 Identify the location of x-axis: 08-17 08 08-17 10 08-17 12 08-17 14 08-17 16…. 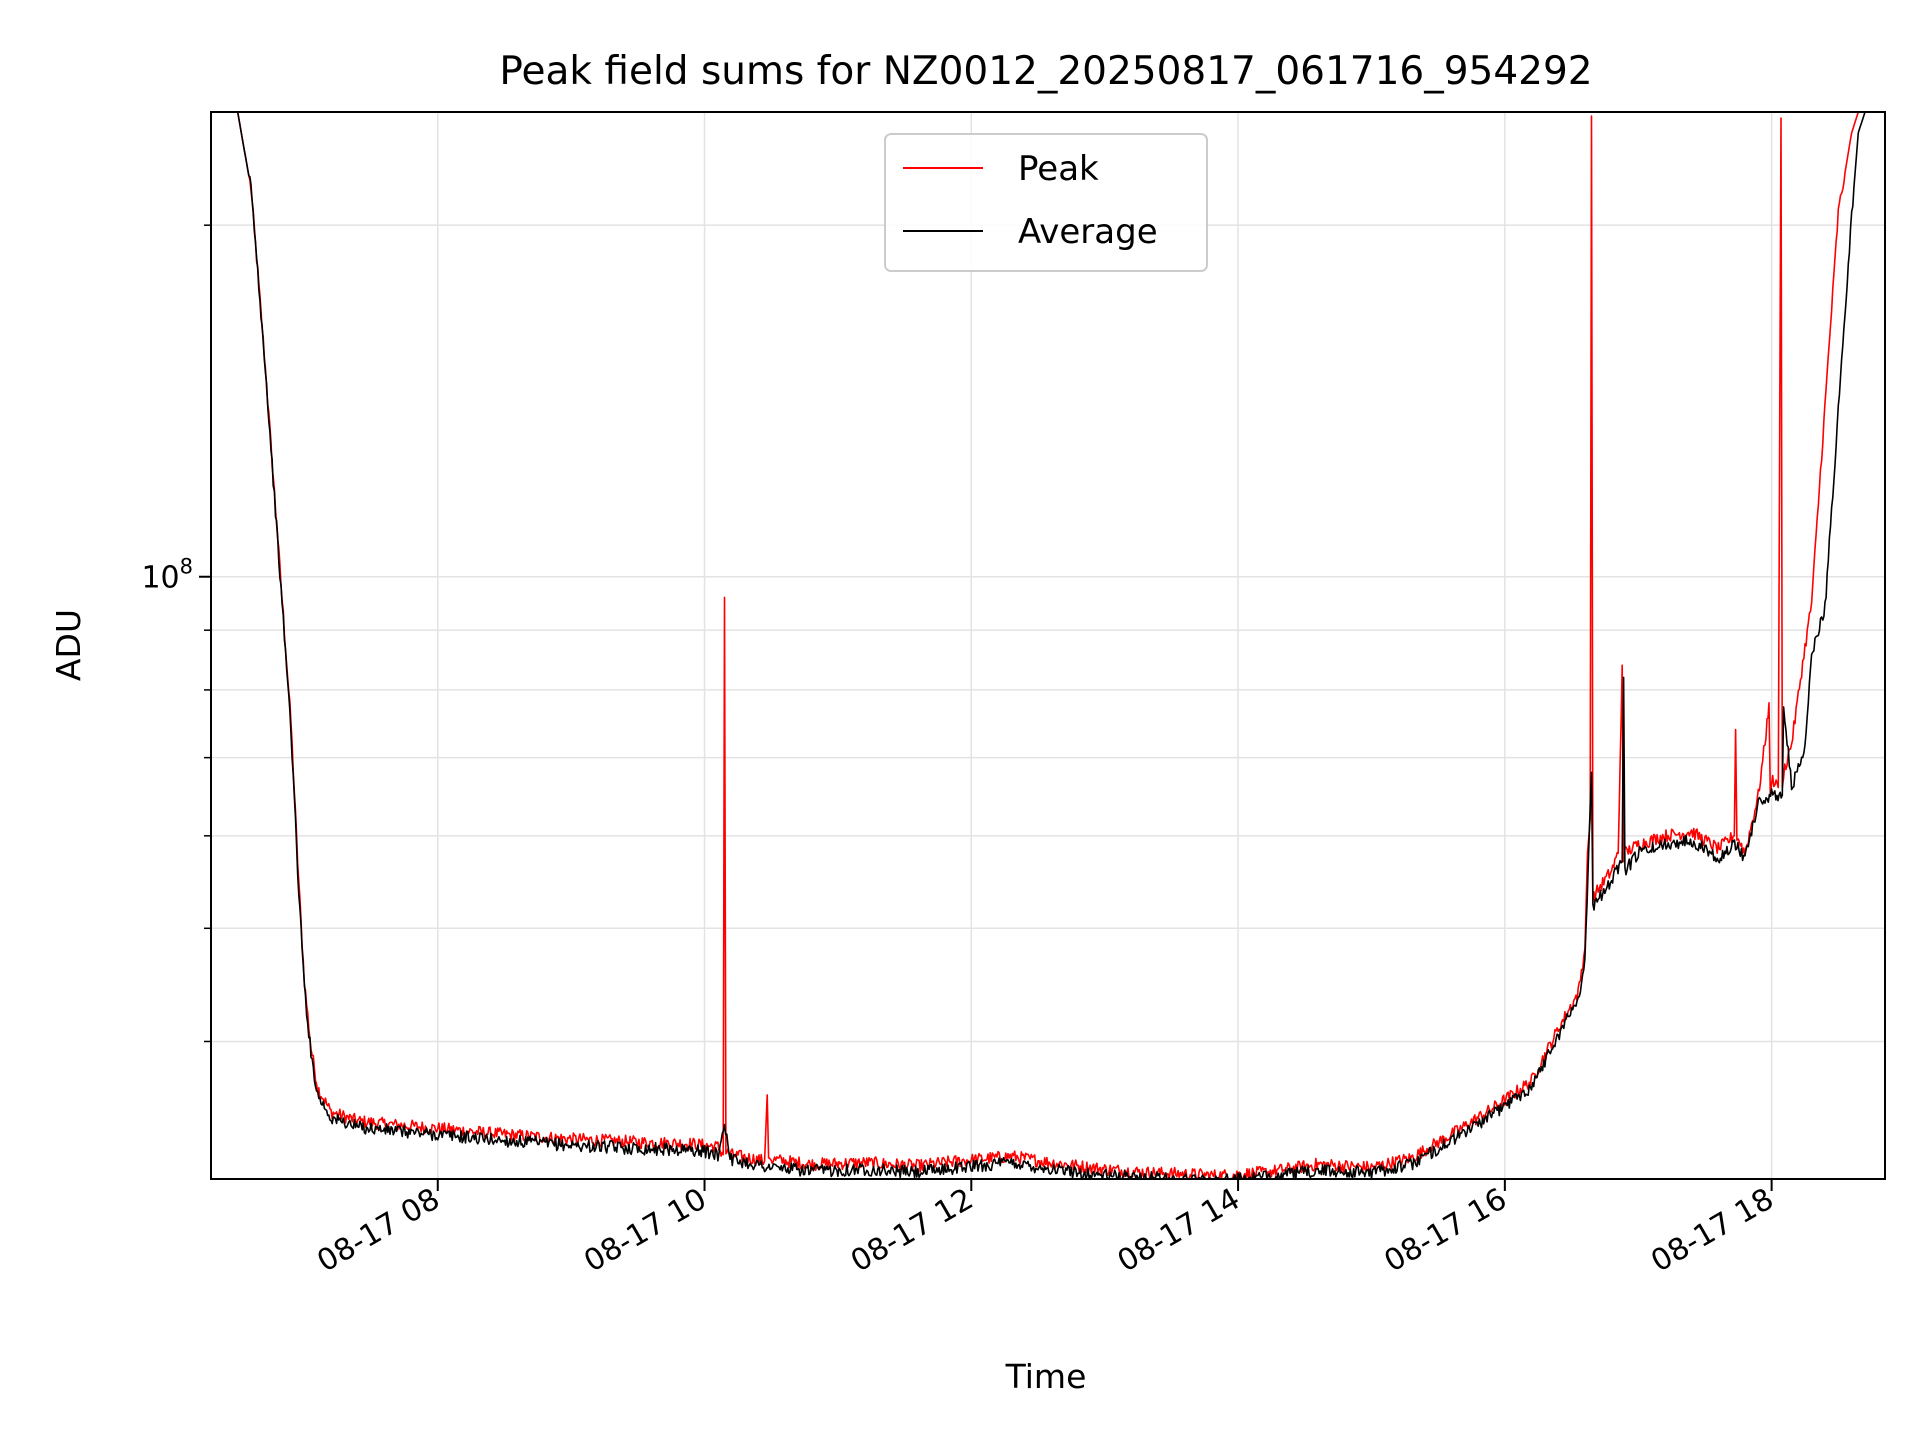
(1045, 1229).